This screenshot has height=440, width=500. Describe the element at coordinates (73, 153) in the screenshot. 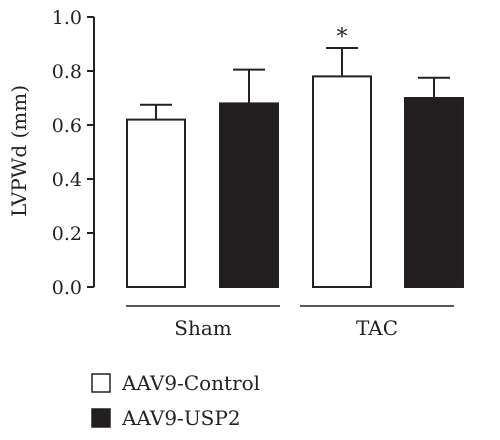

I see `y-axis: 0.0 0.2 0.4 0.6 0.8 1.0` at that location.